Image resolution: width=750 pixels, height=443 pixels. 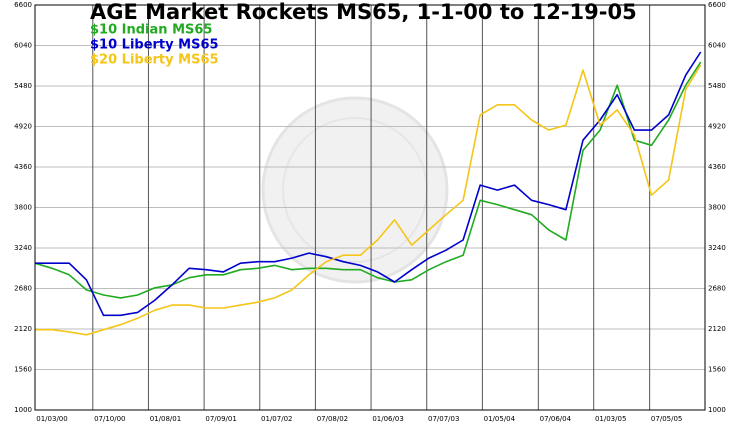 I want to click on x-tick-label: 07/07/03, so click(x=443, y=419).